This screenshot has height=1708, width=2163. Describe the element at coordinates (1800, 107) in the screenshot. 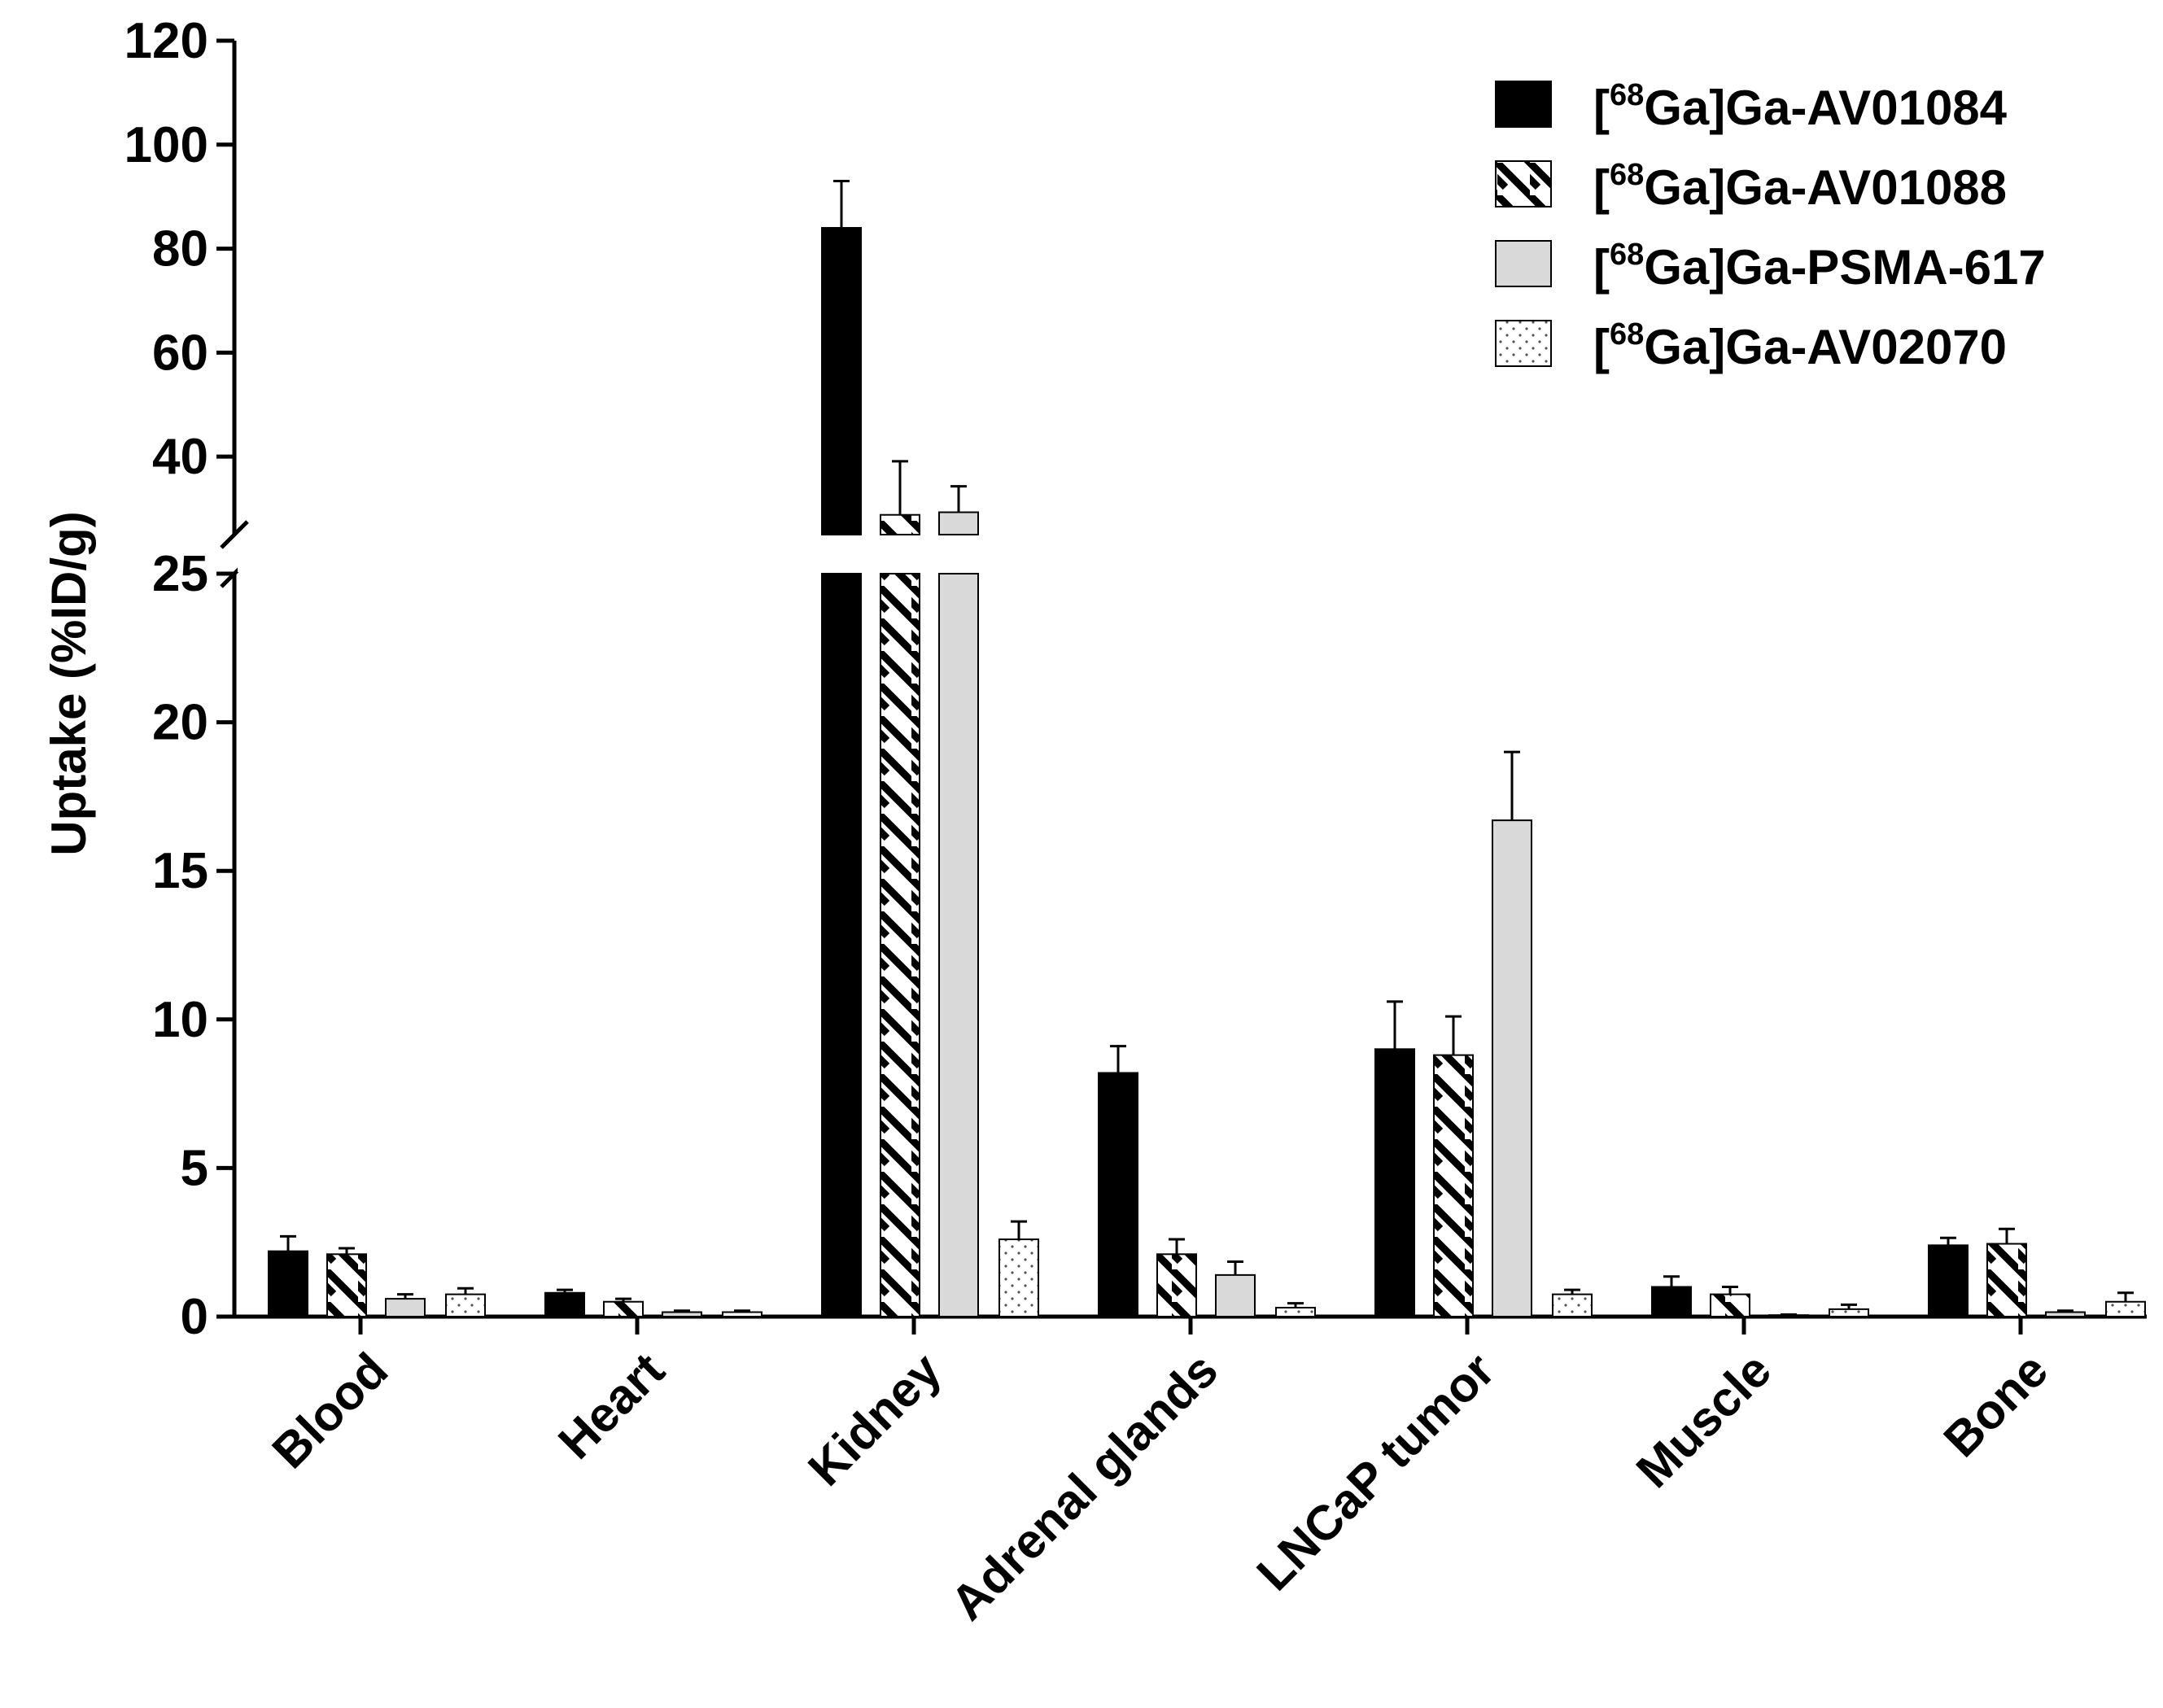

I see `legend-label: [68Ga]Ga-AV01084` at that location.